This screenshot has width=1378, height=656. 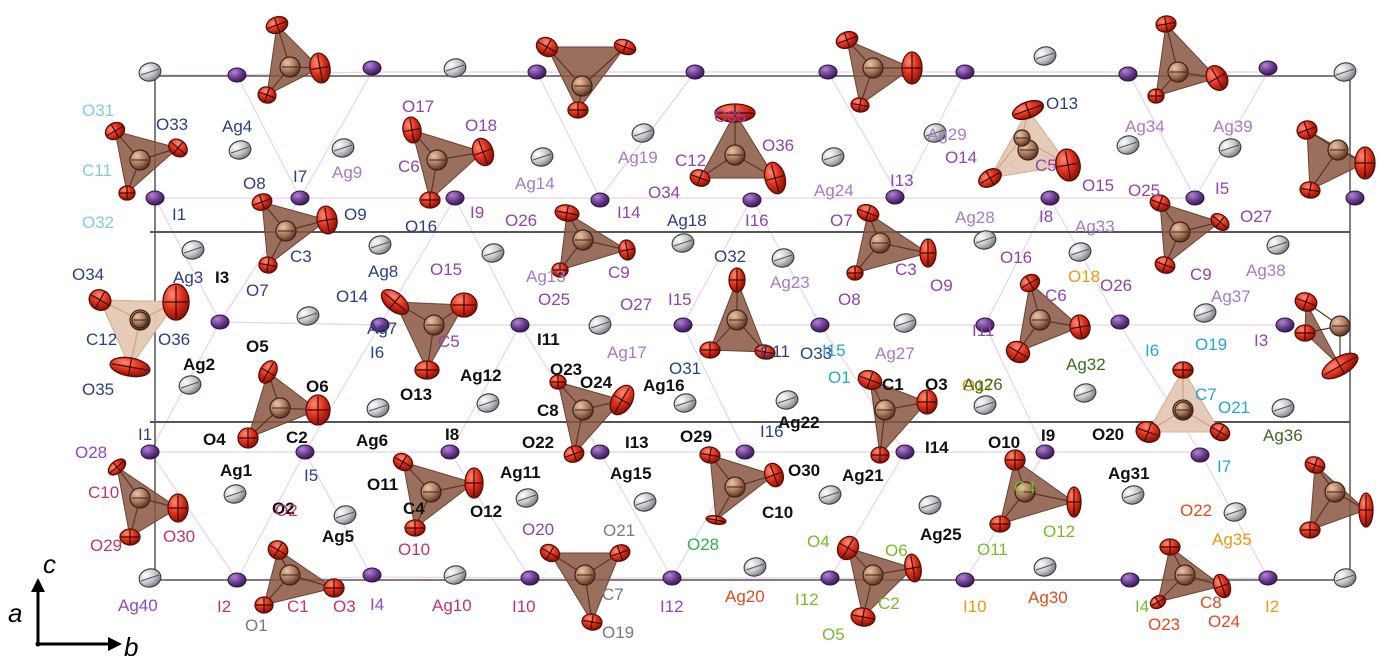 I want to click on atom-label: I11, so click(x=983, y=330).